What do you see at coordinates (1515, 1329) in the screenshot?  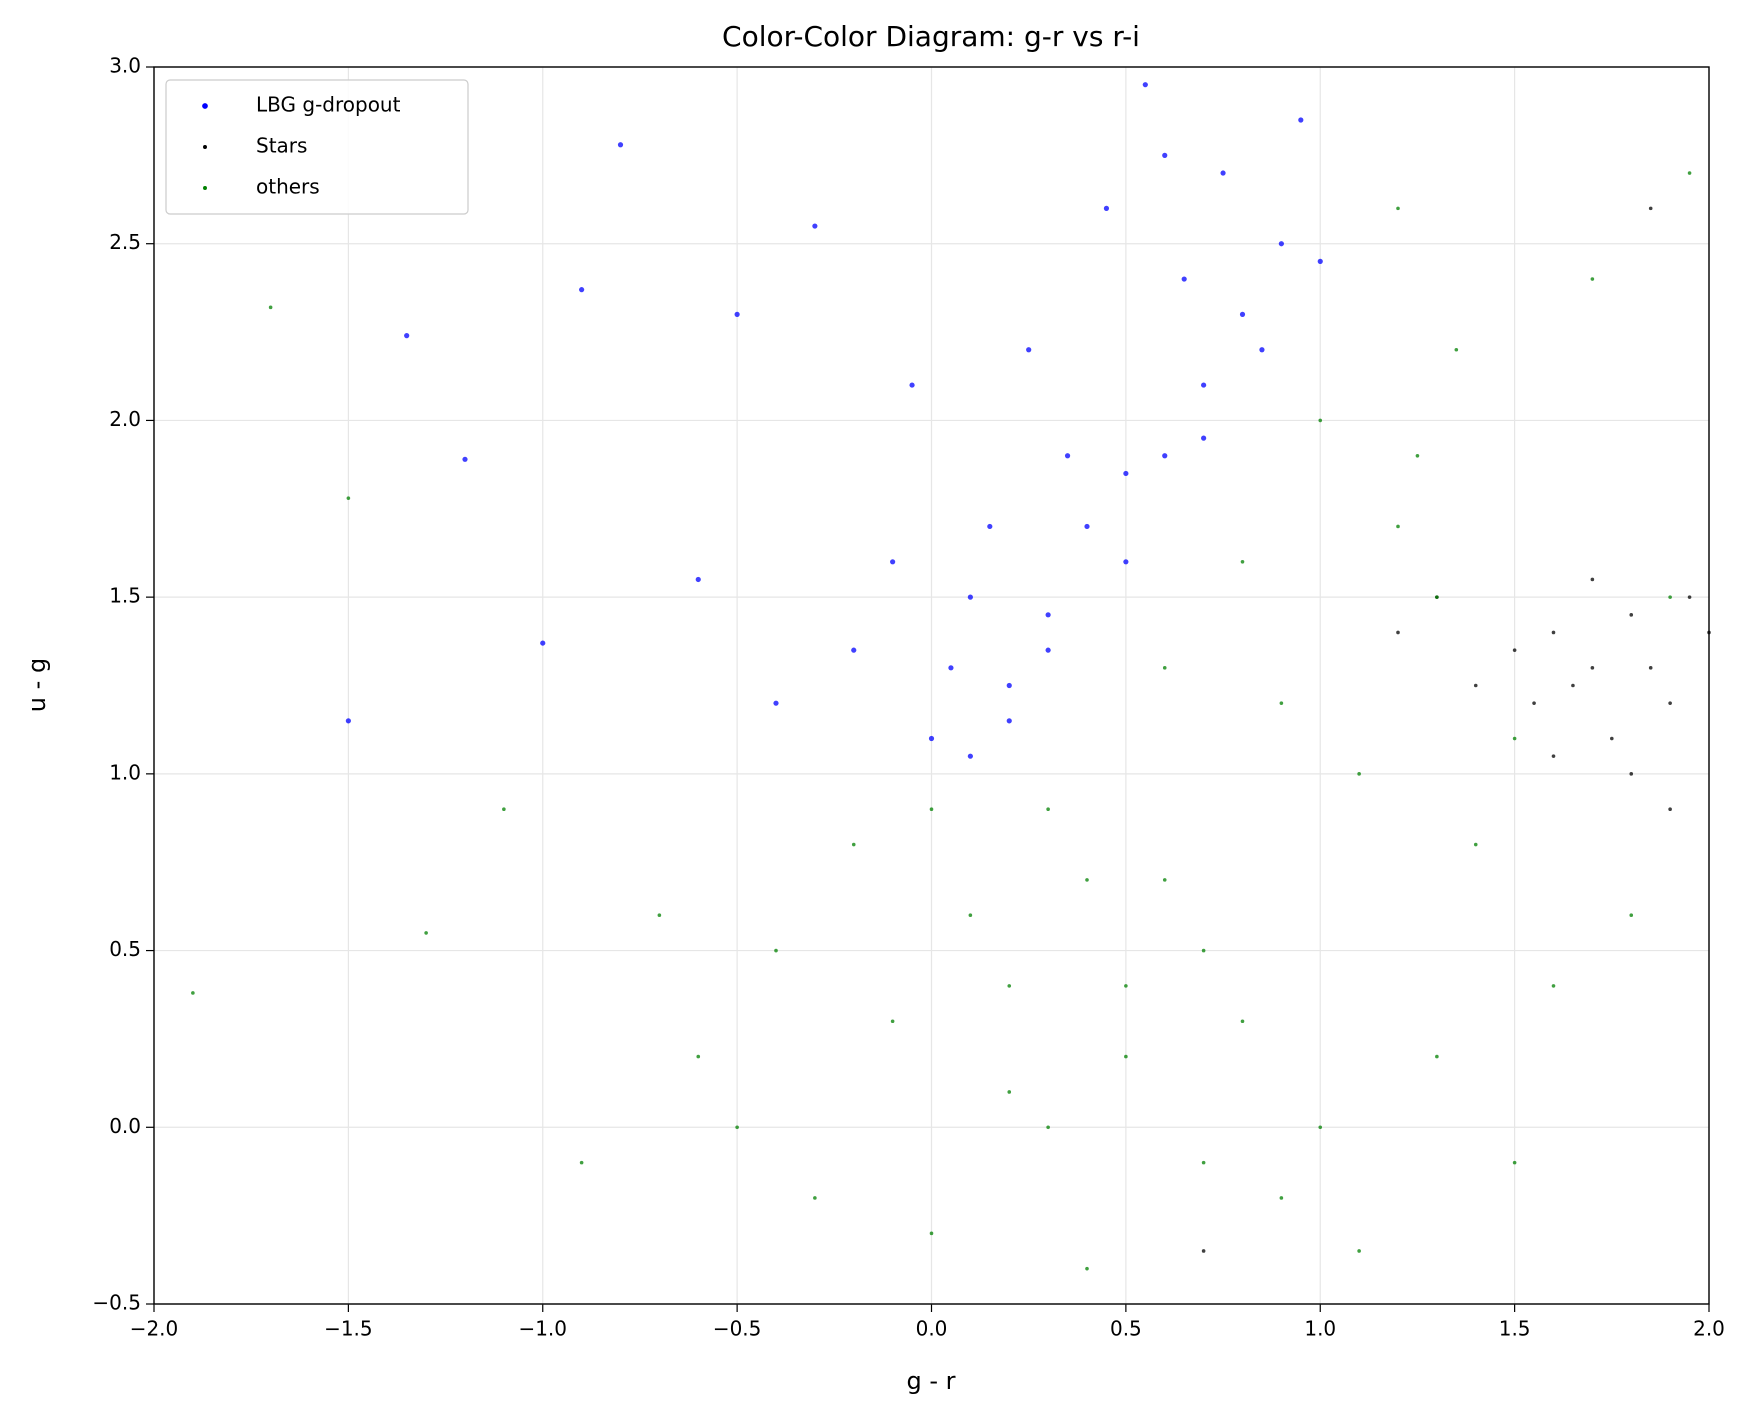 I see `x-tick-label: 1.5` at bounding box center [1515, 1329].